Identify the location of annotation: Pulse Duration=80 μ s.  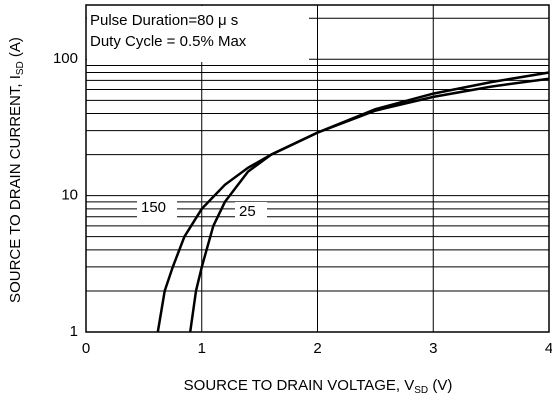
(164, 20).